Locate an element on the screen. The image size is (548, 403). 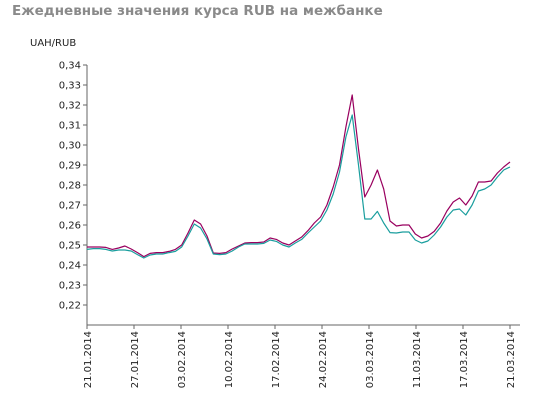
y-tick-label: 0,24 is located at coordinates (70, 266).